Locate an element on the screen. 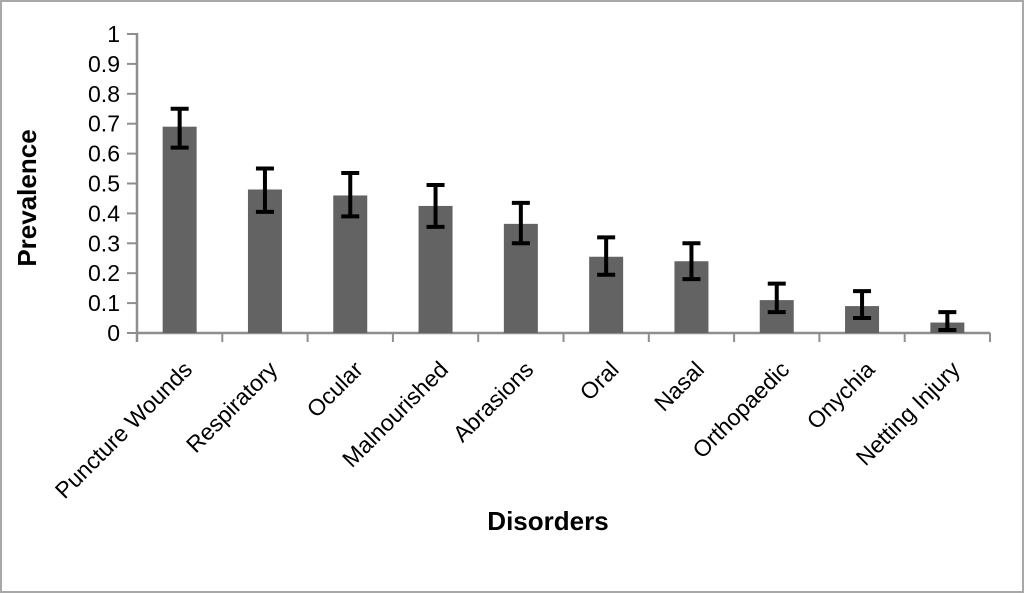  y-tick-label: 0 is located at coordinates (113, 333).